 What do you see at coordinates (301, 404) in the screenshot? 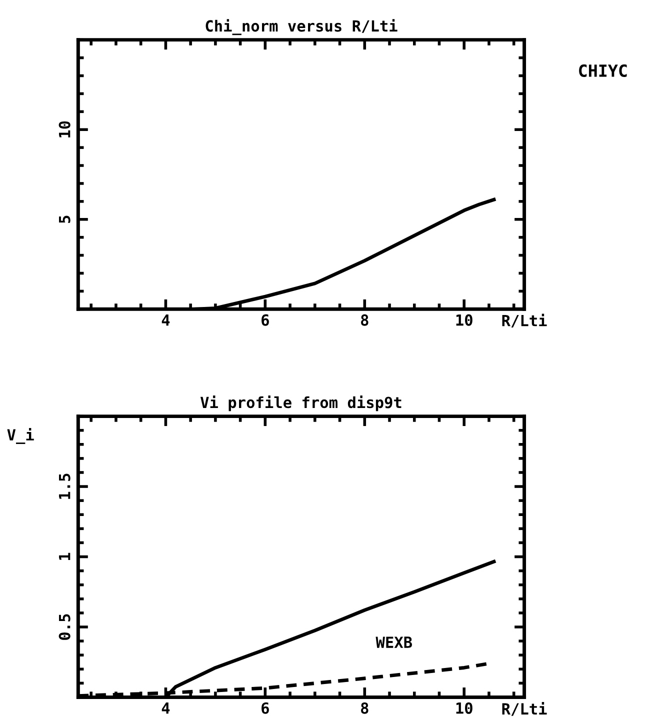
I see `chart-title: Vi profile from disp9t` at bounding box center [301, 404].